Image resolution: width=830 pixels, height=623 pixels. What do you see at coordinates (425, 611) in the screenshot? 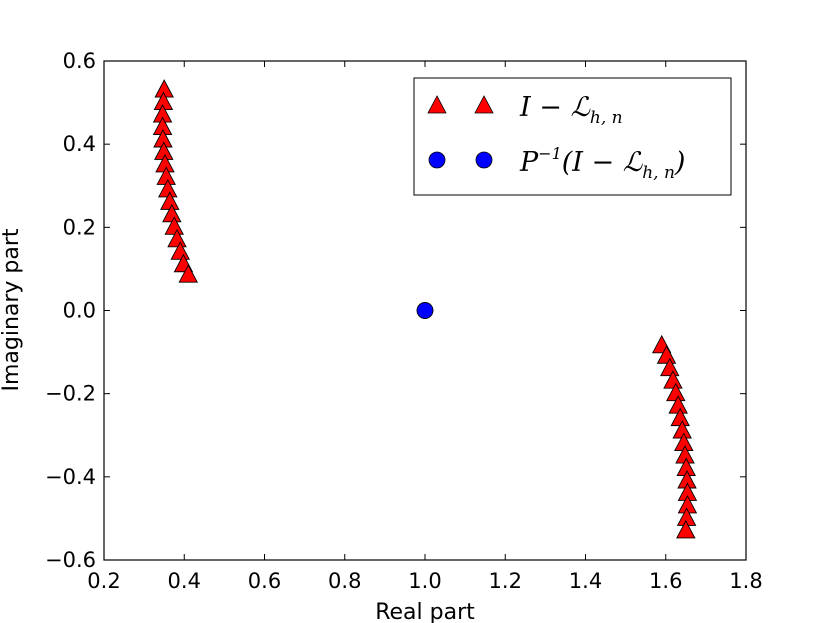
I see `x-axis-label: Real part` at bounding box center [425, 611].